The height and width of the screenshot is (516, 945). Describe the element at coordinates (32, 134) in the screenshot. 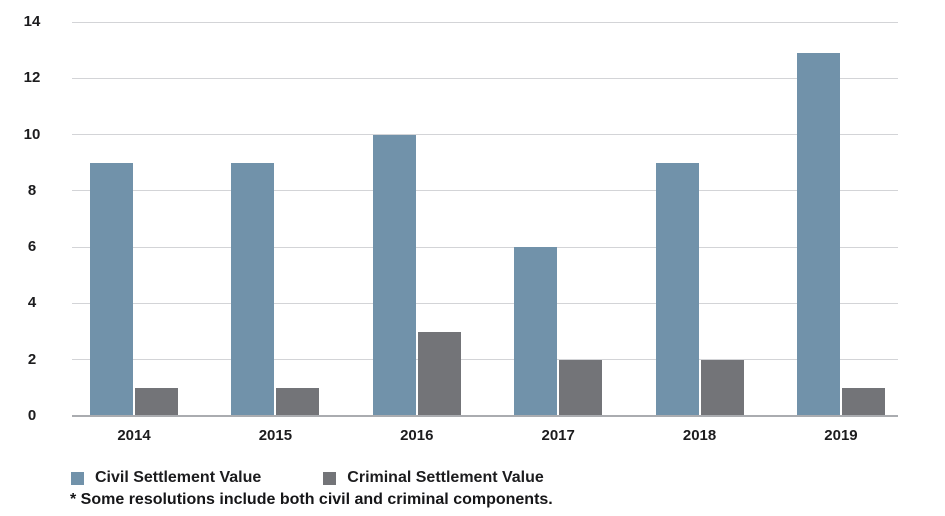

I see `y-tick-label: 10` at that location.